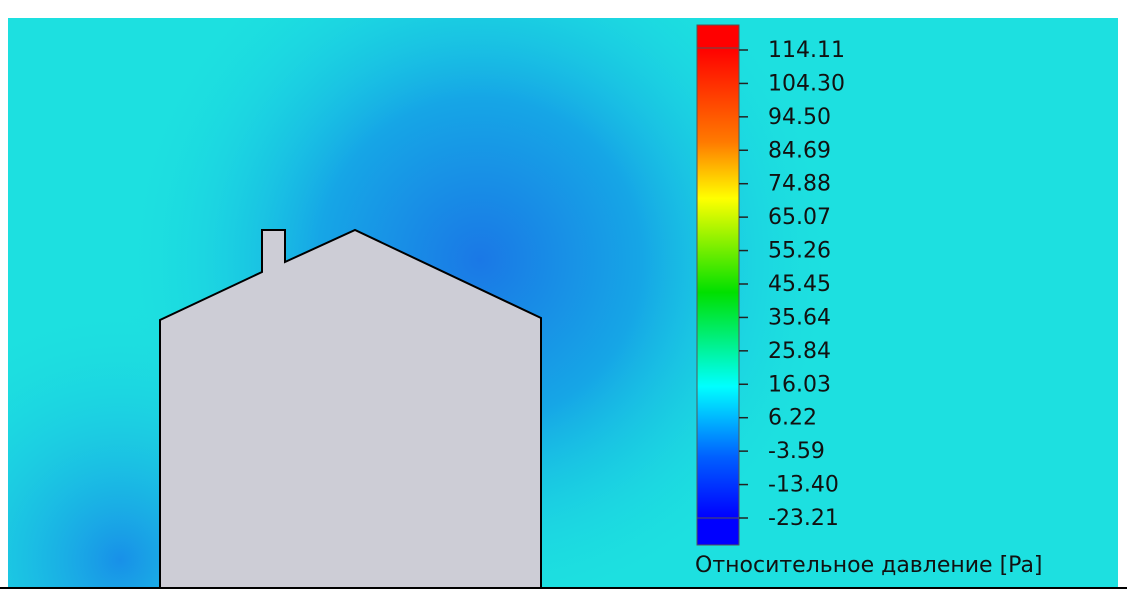 This screenshot has width=1127, height=594. Describe the element at coordinates (799, 384) in the screenshot. I see `tick-label: 16.03` at that location.